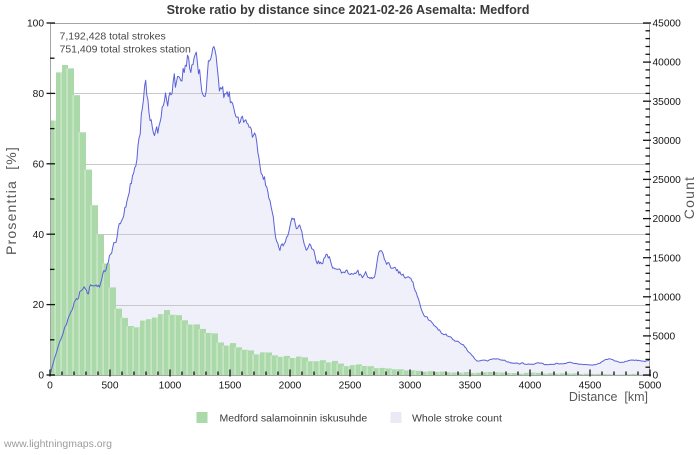 The width and height of the screenshot is (700, 455). Describe the element at coordinates (667, 258) in the screenshot. I see `svg-text: 15000` at that location.